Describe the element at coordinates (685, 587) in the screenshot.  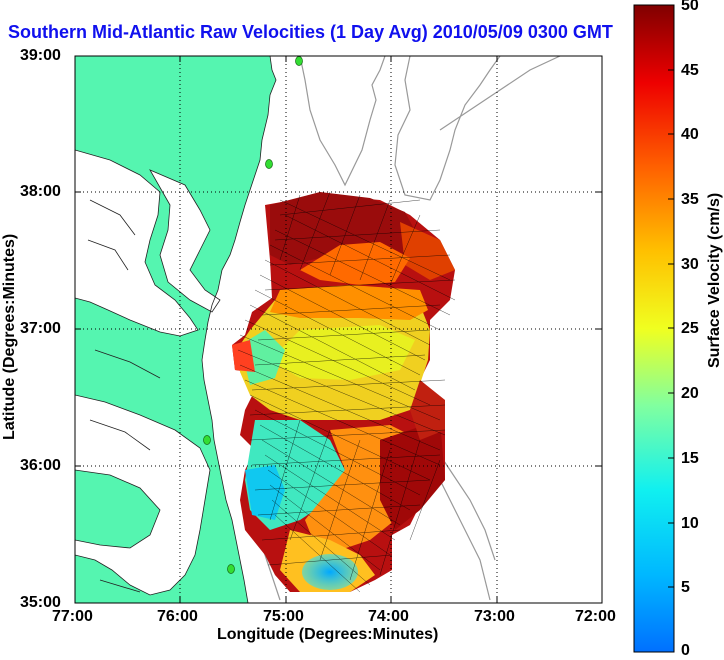
I see `colorbar-tick-label: 5` at that location.